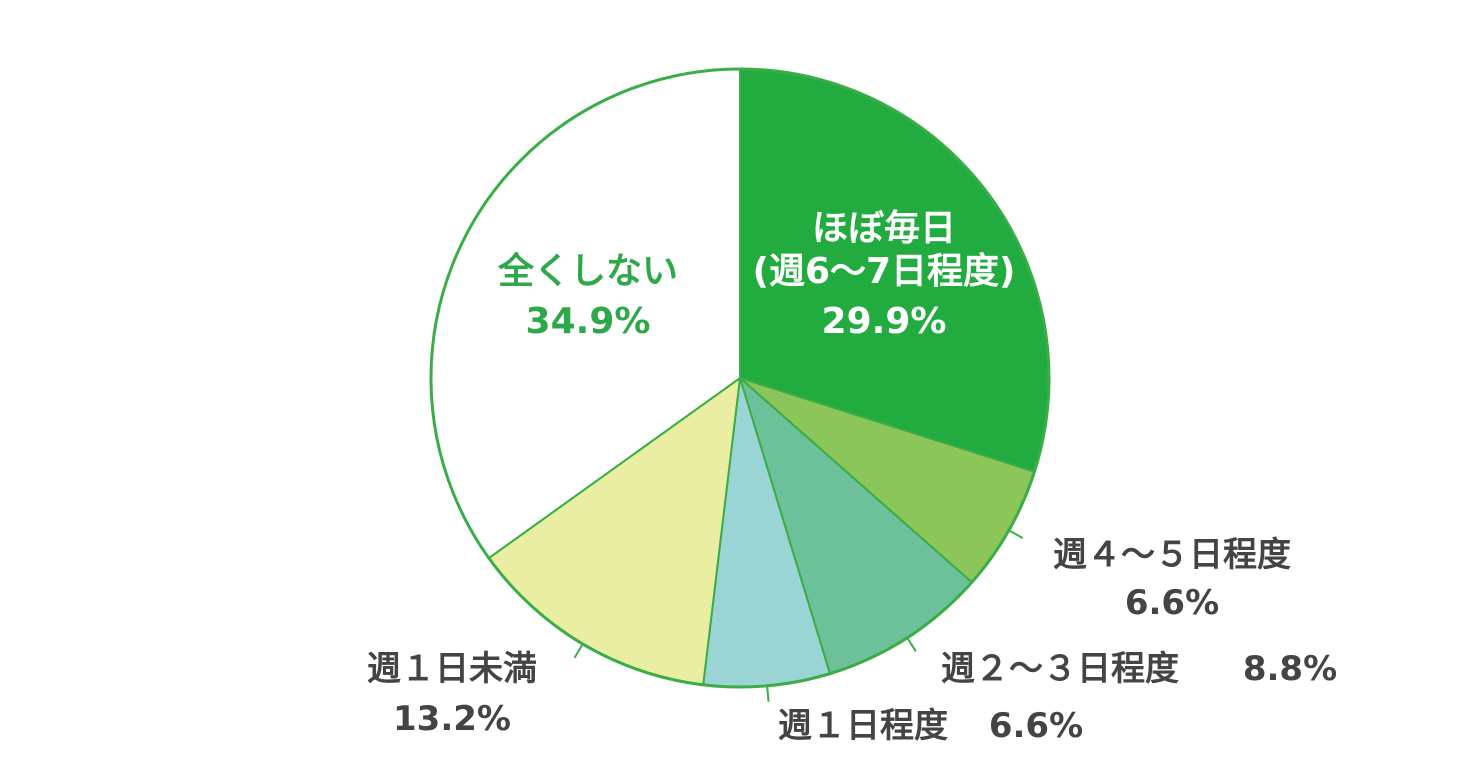 This screenshot has height=770, width=1464. Describe the element at coordinates (452, 669) in the screenshot. I see `slice-label-under-1day: 週１日未満` at that location.